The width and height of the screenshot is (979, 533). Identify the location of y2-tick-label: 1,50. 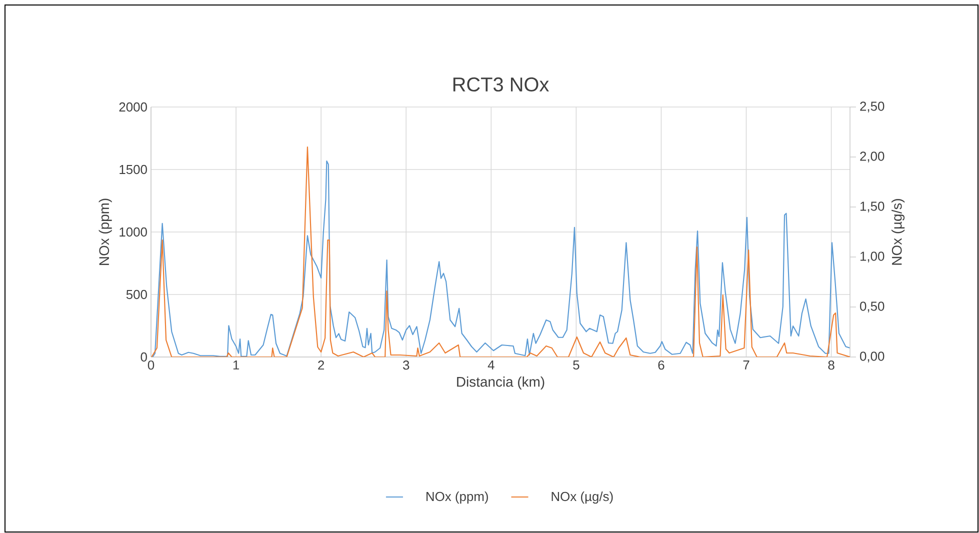
(872, 207).